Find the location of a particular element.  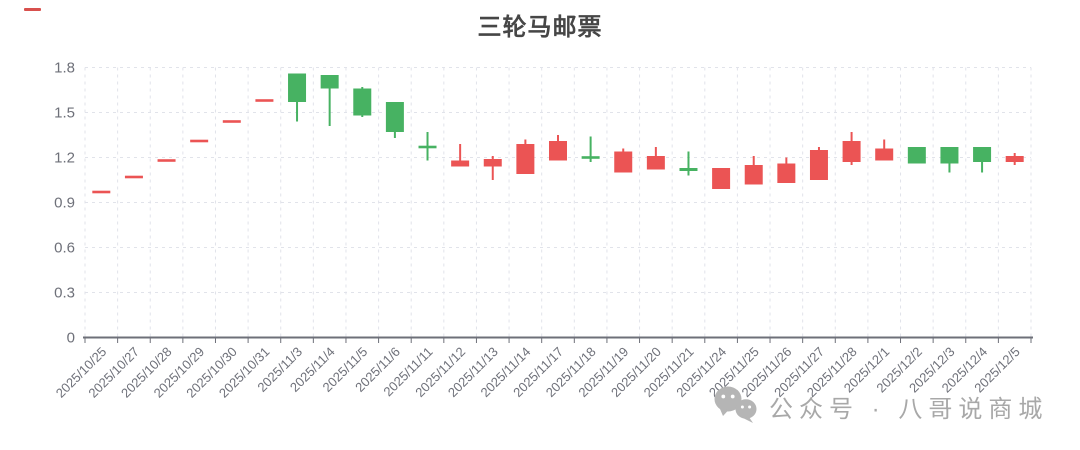

y-axis-label: 0 is located at coordinates (71, 338).